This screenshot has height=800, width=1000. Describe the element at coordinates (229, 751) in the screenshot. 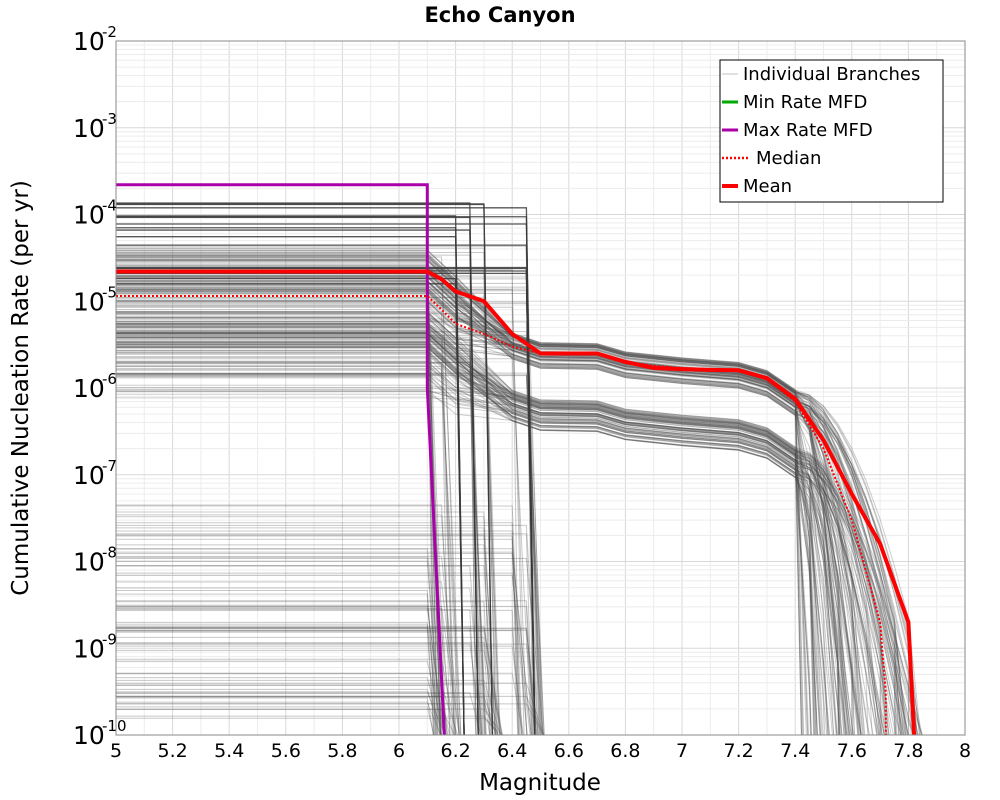

I see `x-tick-label: 5.4` at that location.